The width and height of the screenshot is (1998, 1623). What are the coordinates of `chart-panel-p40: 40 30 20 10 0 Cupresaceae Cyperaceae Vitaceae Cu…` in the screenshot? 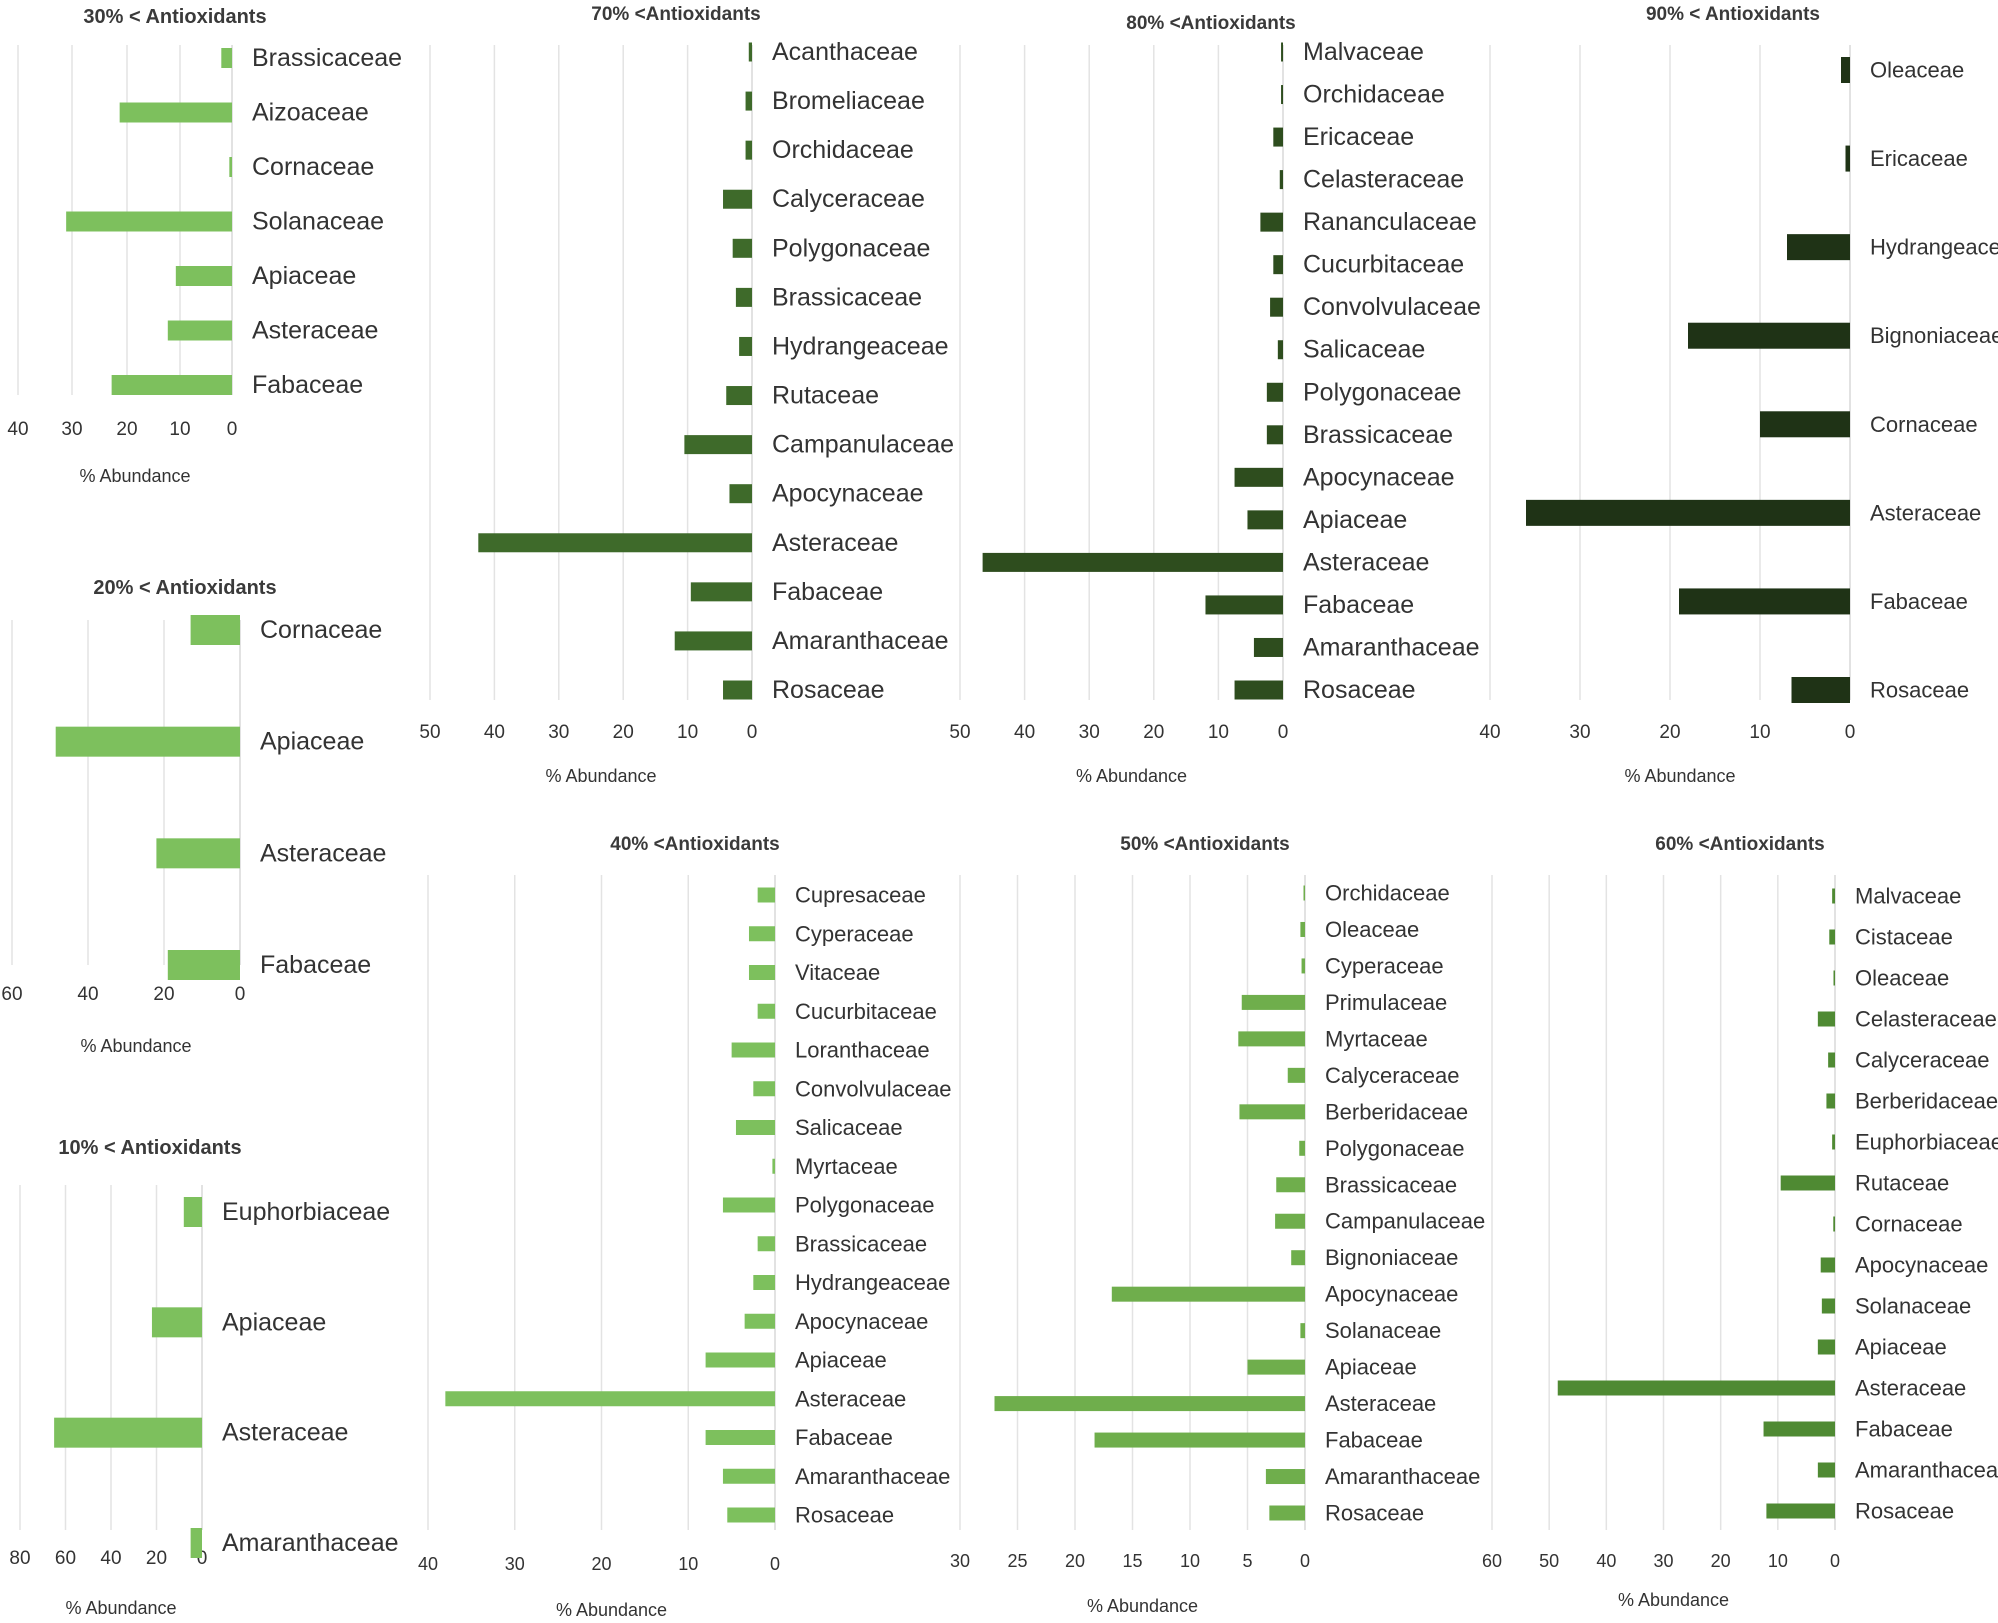 It's located at (685, 1227).